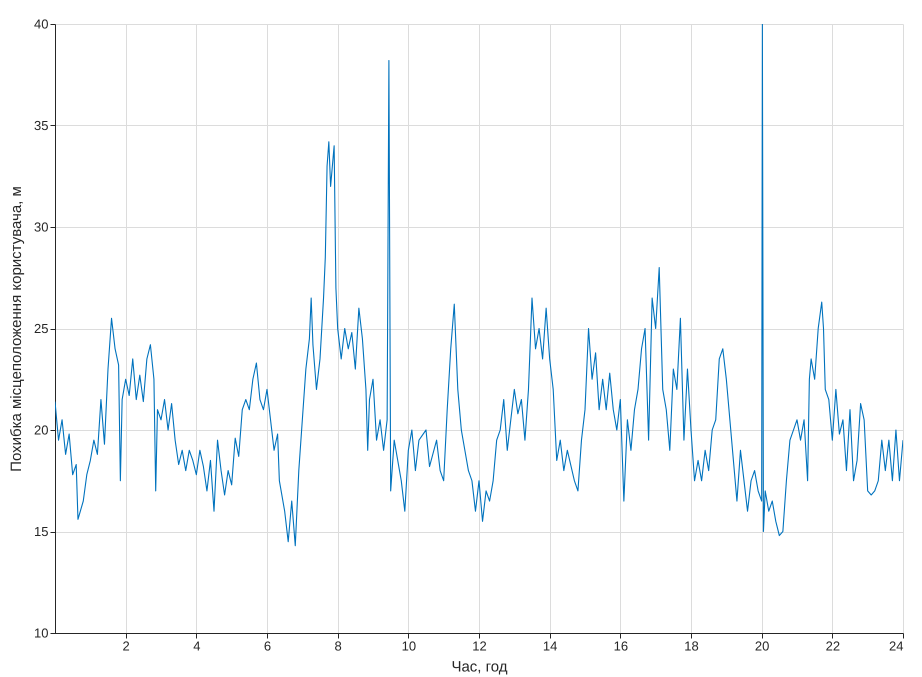  I want to click on y-tick-label: 10, so click(41, 633).